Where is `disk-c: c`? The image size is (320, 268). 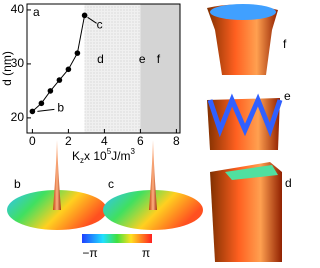
disk-c: c is located at coordinates (153, 185).